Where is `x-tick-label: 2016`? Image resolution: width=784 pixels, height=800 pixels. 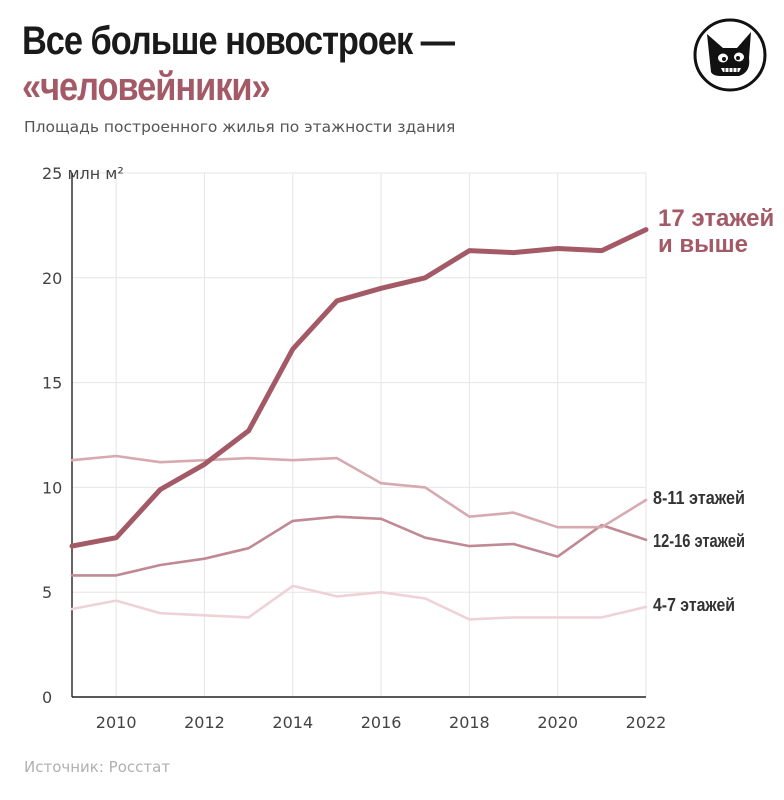
x-tick-label: 2016 is located at coordinates (381, 722).